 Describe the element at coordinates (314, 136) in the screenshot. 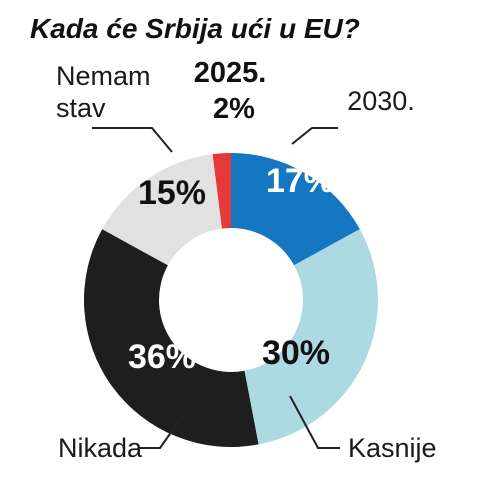

I see `leader-line-2030` at that location.